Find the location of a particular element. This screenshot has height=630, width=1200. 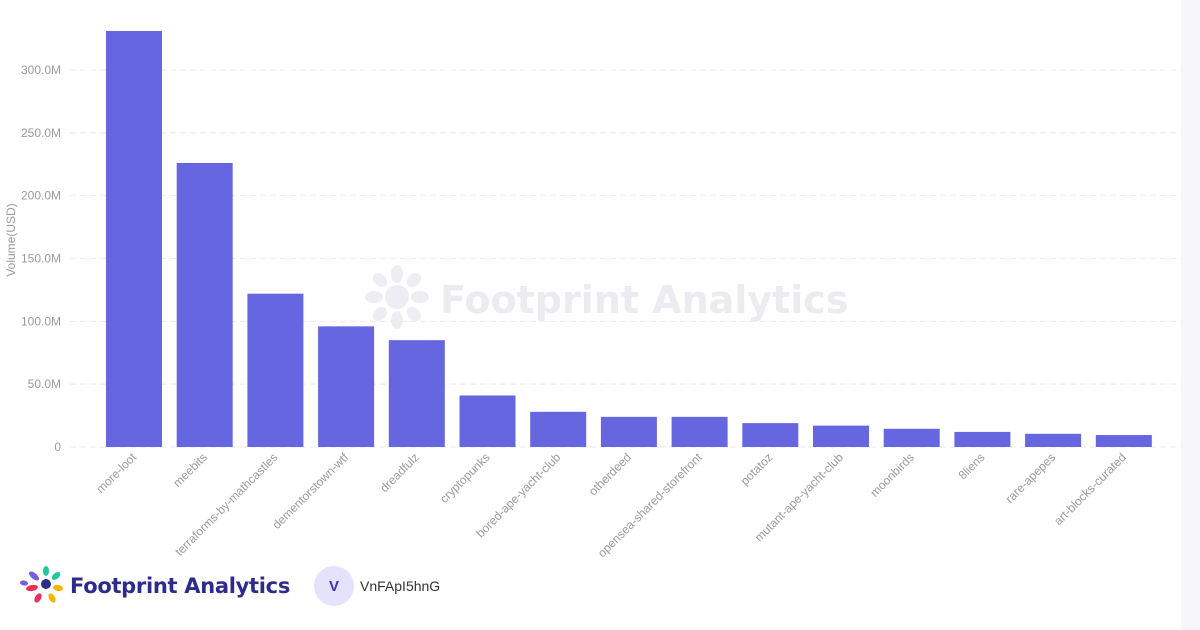

bar-8liens is located at coordinates (982, 439).